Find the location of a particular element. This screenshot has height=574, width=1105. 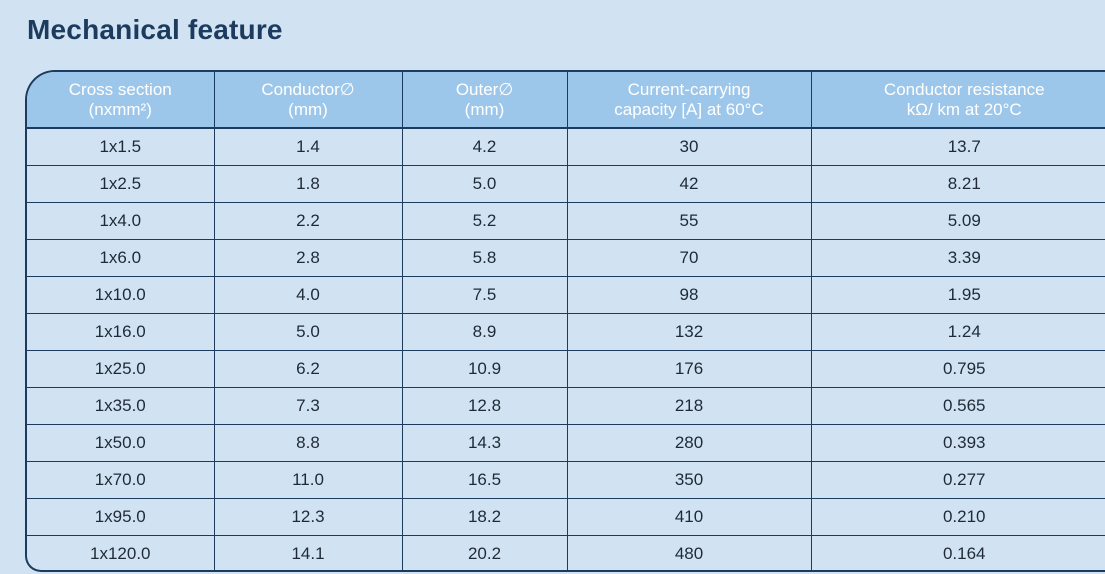

cell-cross-section: 1x6.0 is located at coordinates (121, 258).